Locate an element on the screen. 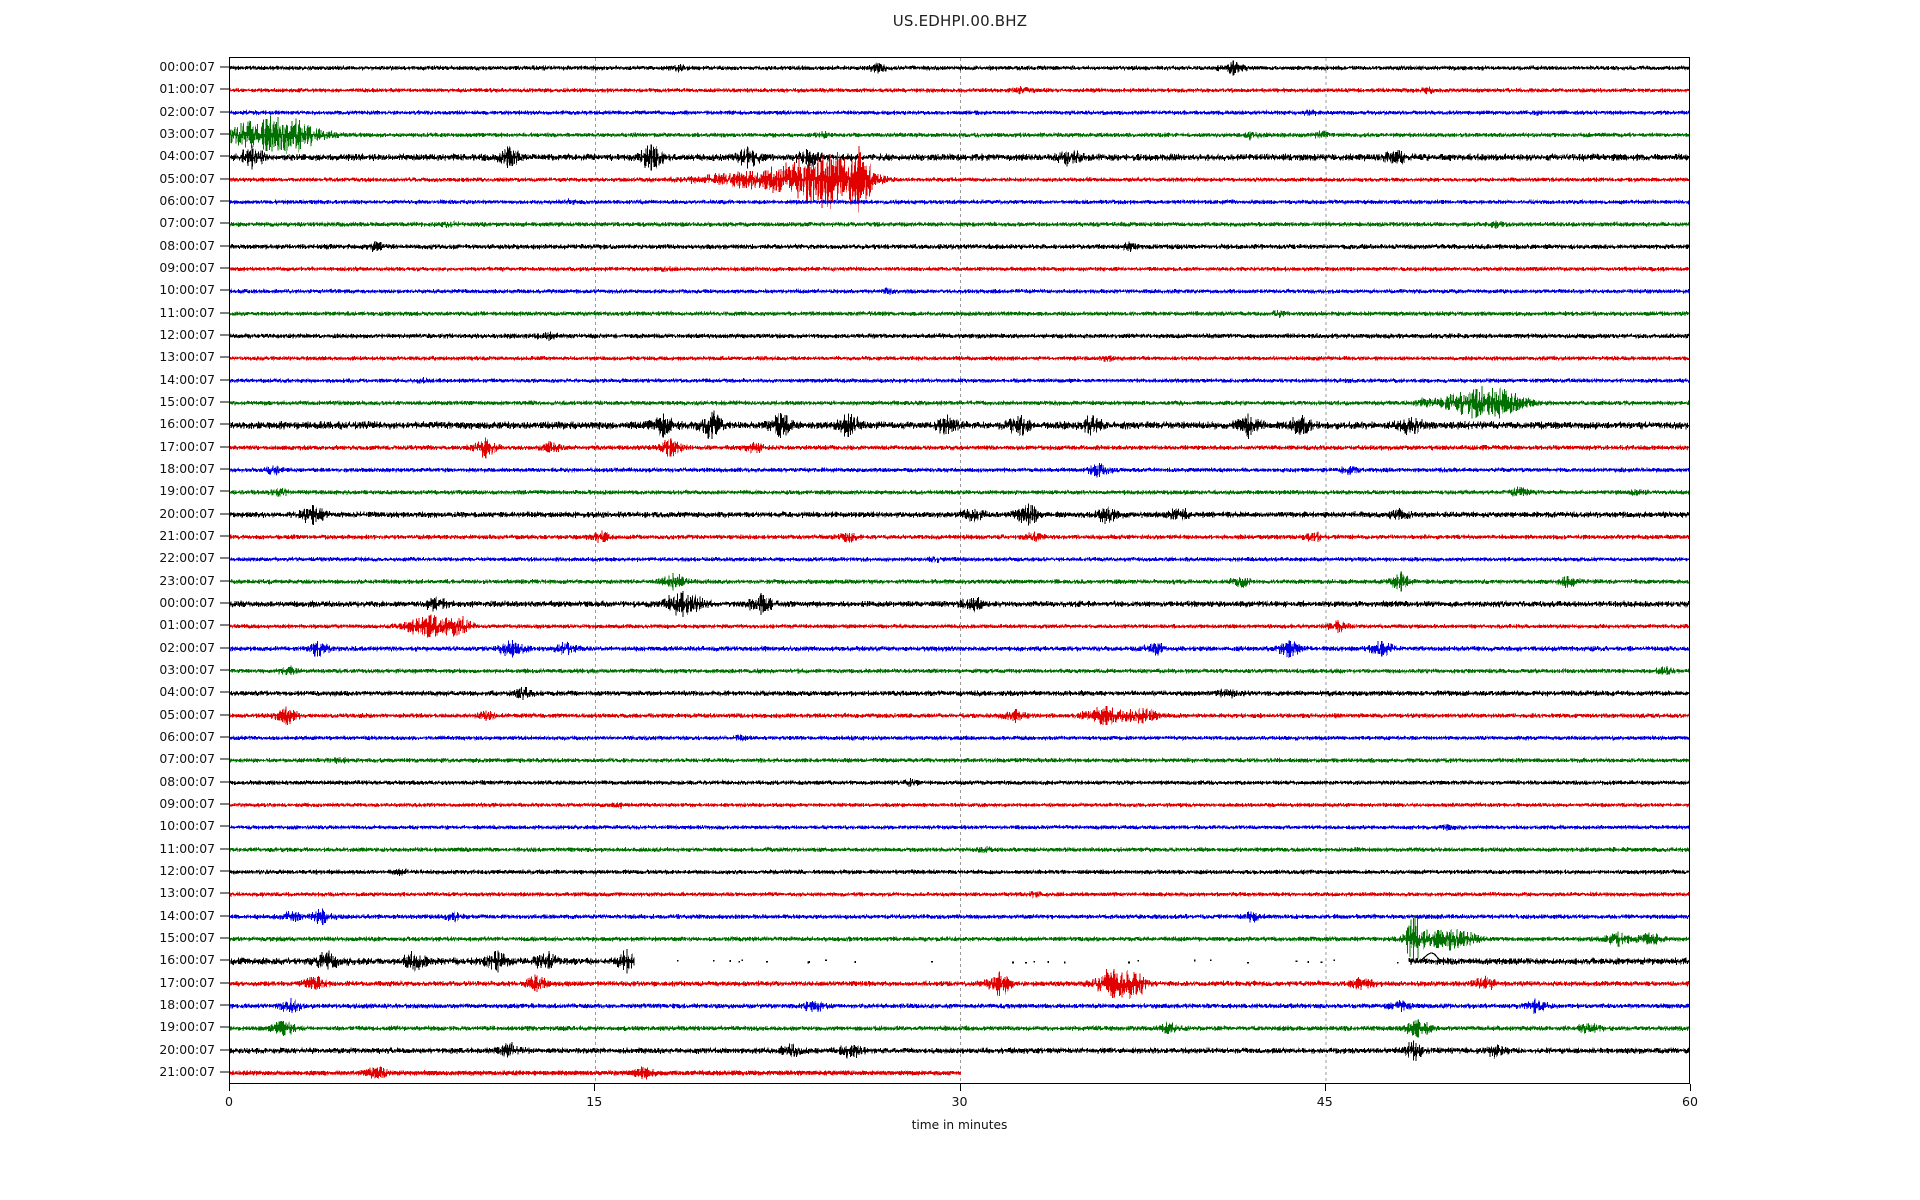 This screenshot has height=1200, width=1920. y-tick-label: 16:00:07 is located at coordinates (187, 960).